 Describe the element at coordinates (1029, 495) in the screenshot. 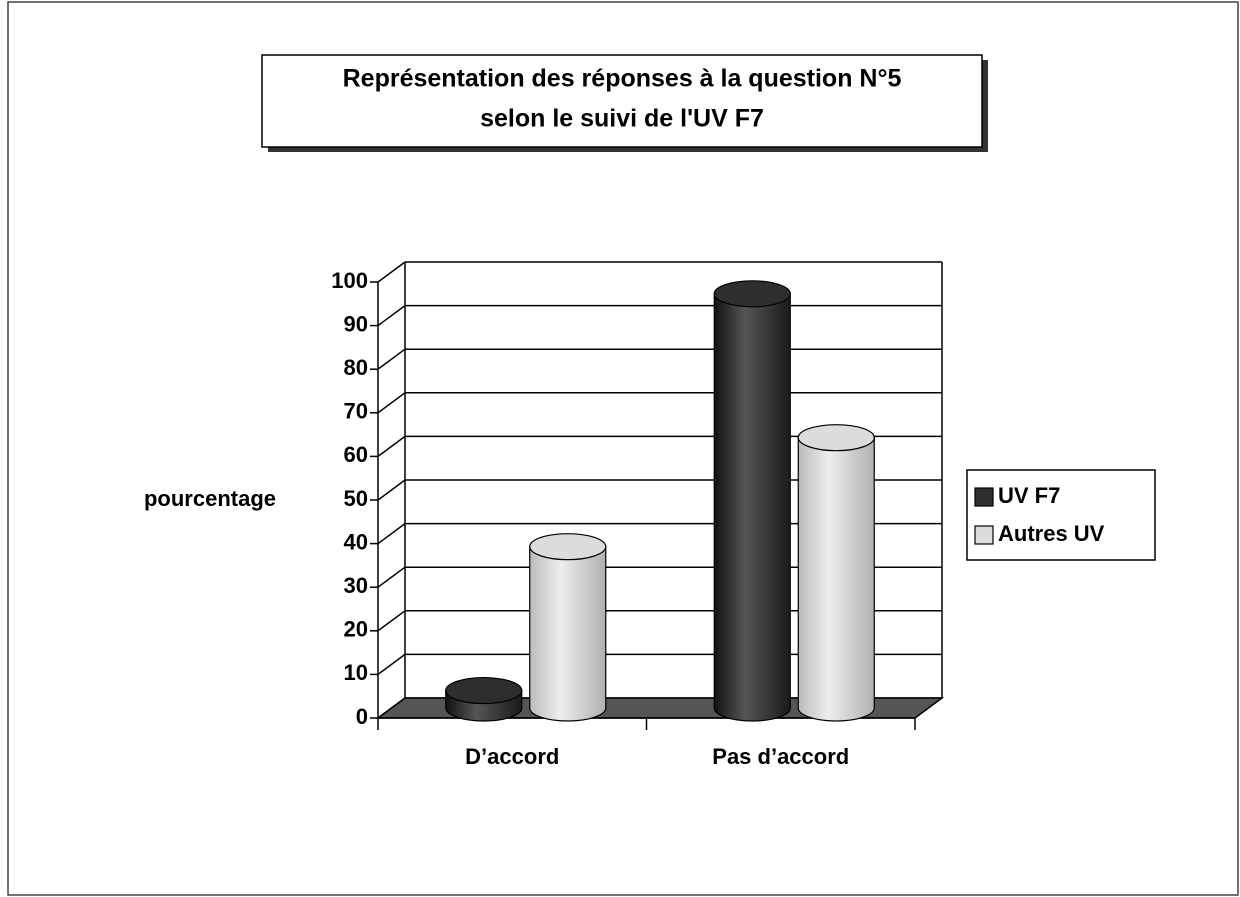

I see `legend-label: UV F7` at that location.